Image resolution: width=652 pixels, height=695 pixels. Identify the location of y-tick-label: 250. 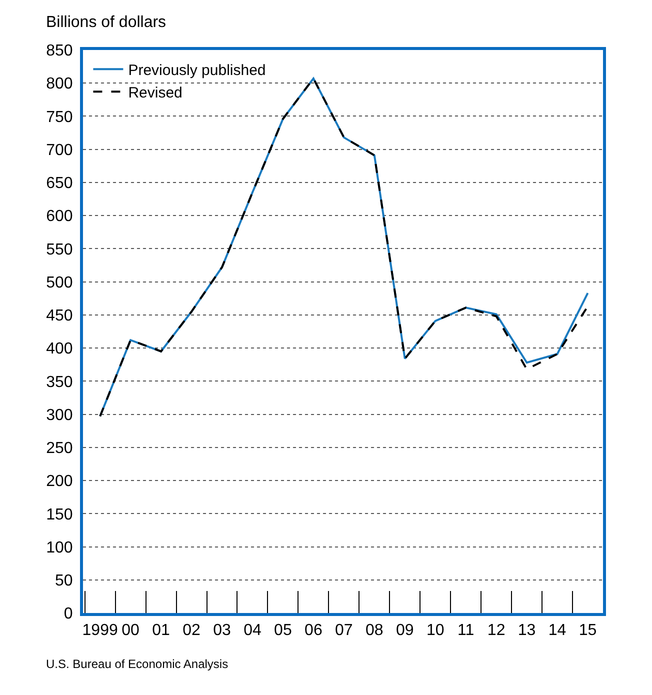
(59, 449).